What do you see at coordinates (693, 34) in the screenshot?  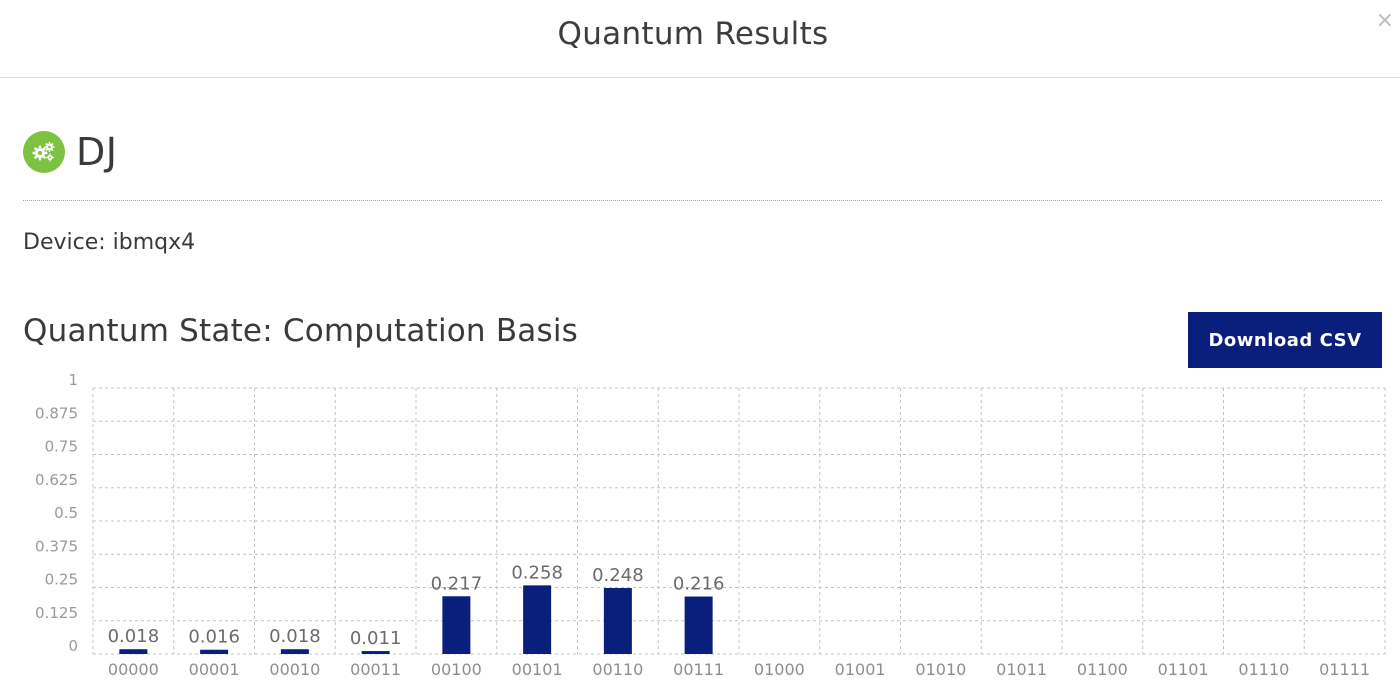 I see `modal-title: Quantum Results` at bounding box center [693, 34].